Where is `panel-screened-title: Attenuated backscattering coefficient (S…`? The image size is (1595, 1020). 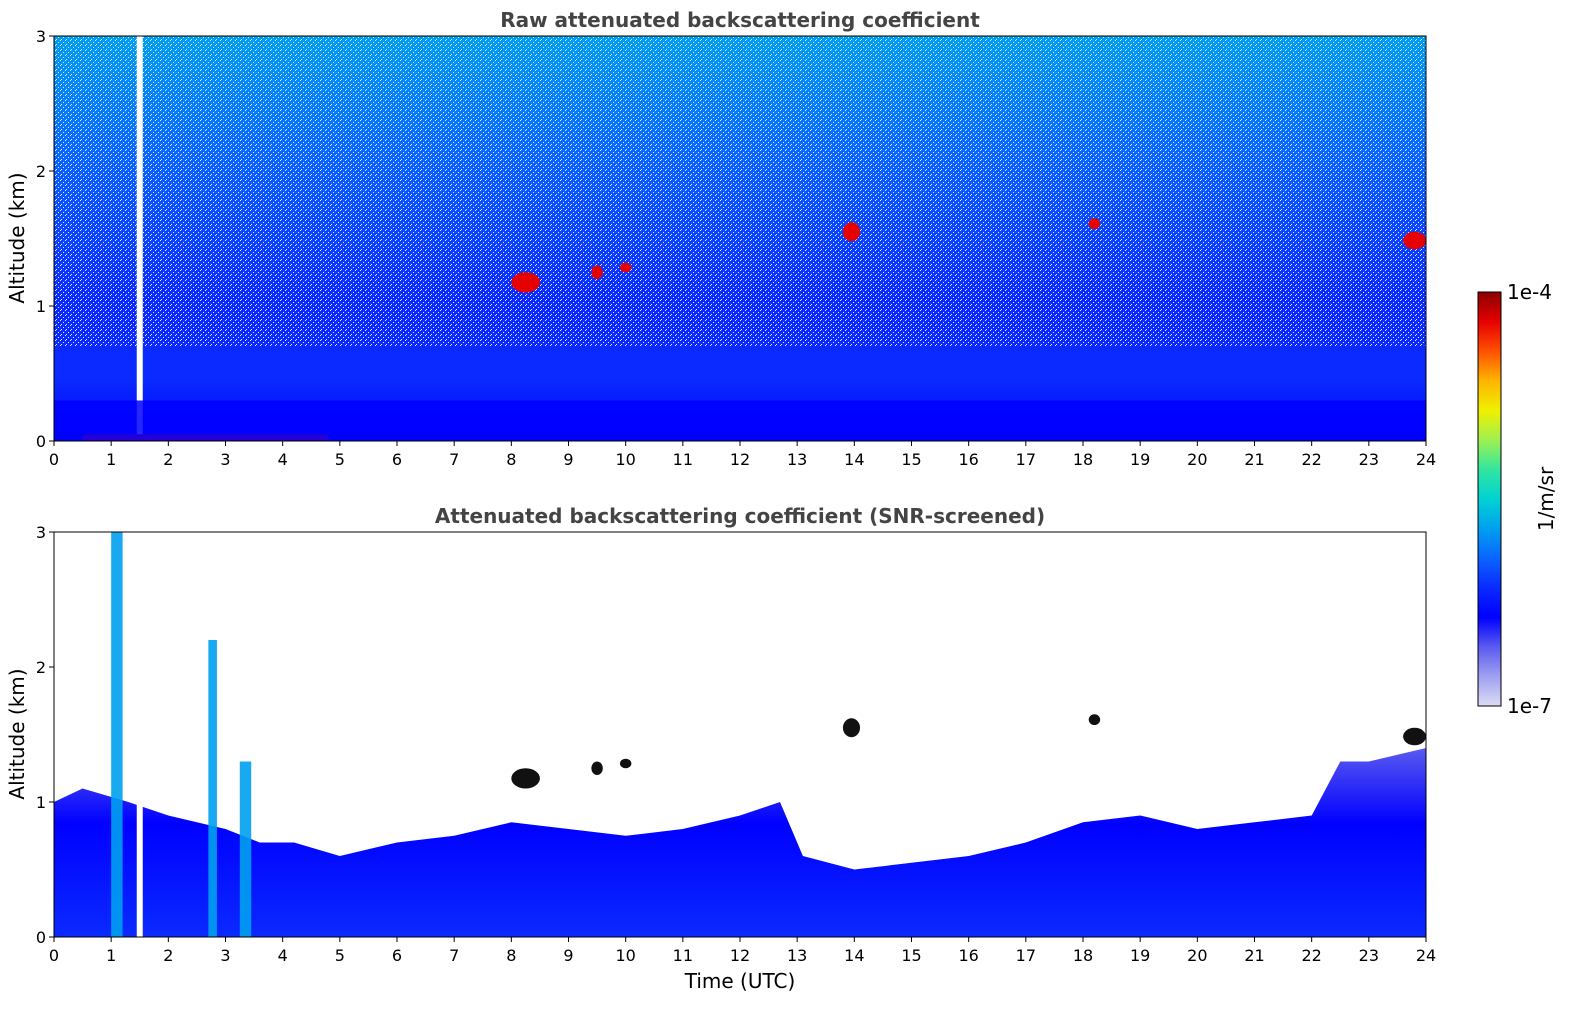
panel-screened-title: Attenuated backscattering coefficient (S… is located at coordinates (740, 516).